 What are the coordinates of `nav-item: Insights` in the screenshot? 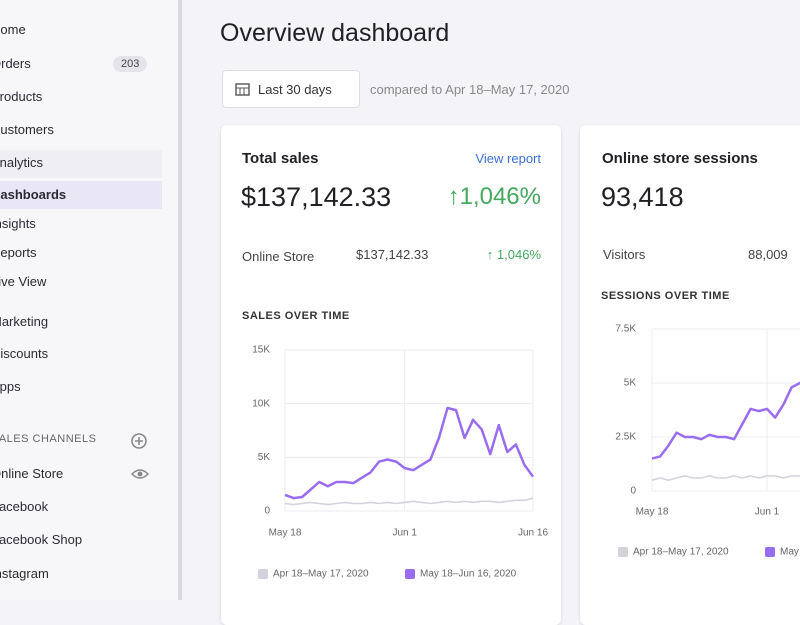 It's located at (18, 223).